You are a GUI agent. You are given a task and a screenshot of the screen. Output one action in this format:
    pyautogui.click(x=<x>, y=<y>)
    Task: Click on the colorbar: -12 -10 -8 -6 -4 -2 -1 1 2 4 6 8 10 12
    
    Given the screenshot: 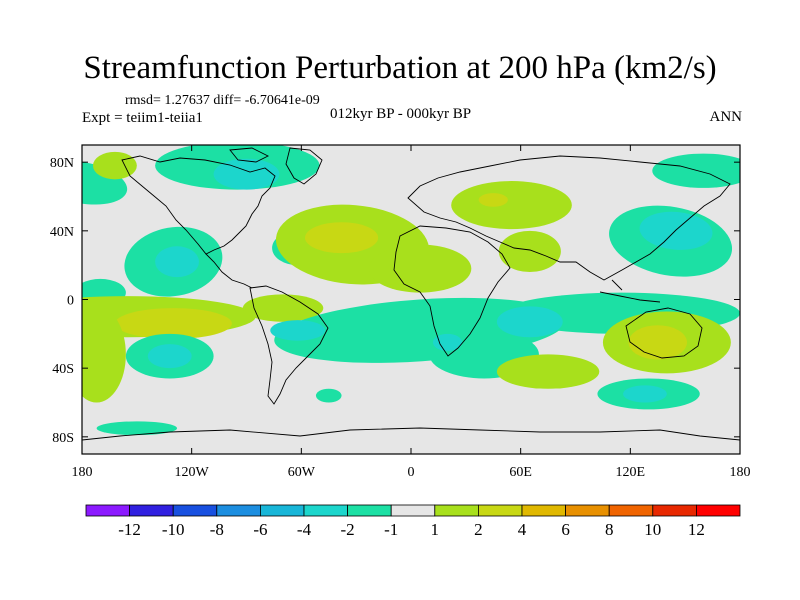 What is the action you would take?
    pyautogui.click(x=413, y=521)
    